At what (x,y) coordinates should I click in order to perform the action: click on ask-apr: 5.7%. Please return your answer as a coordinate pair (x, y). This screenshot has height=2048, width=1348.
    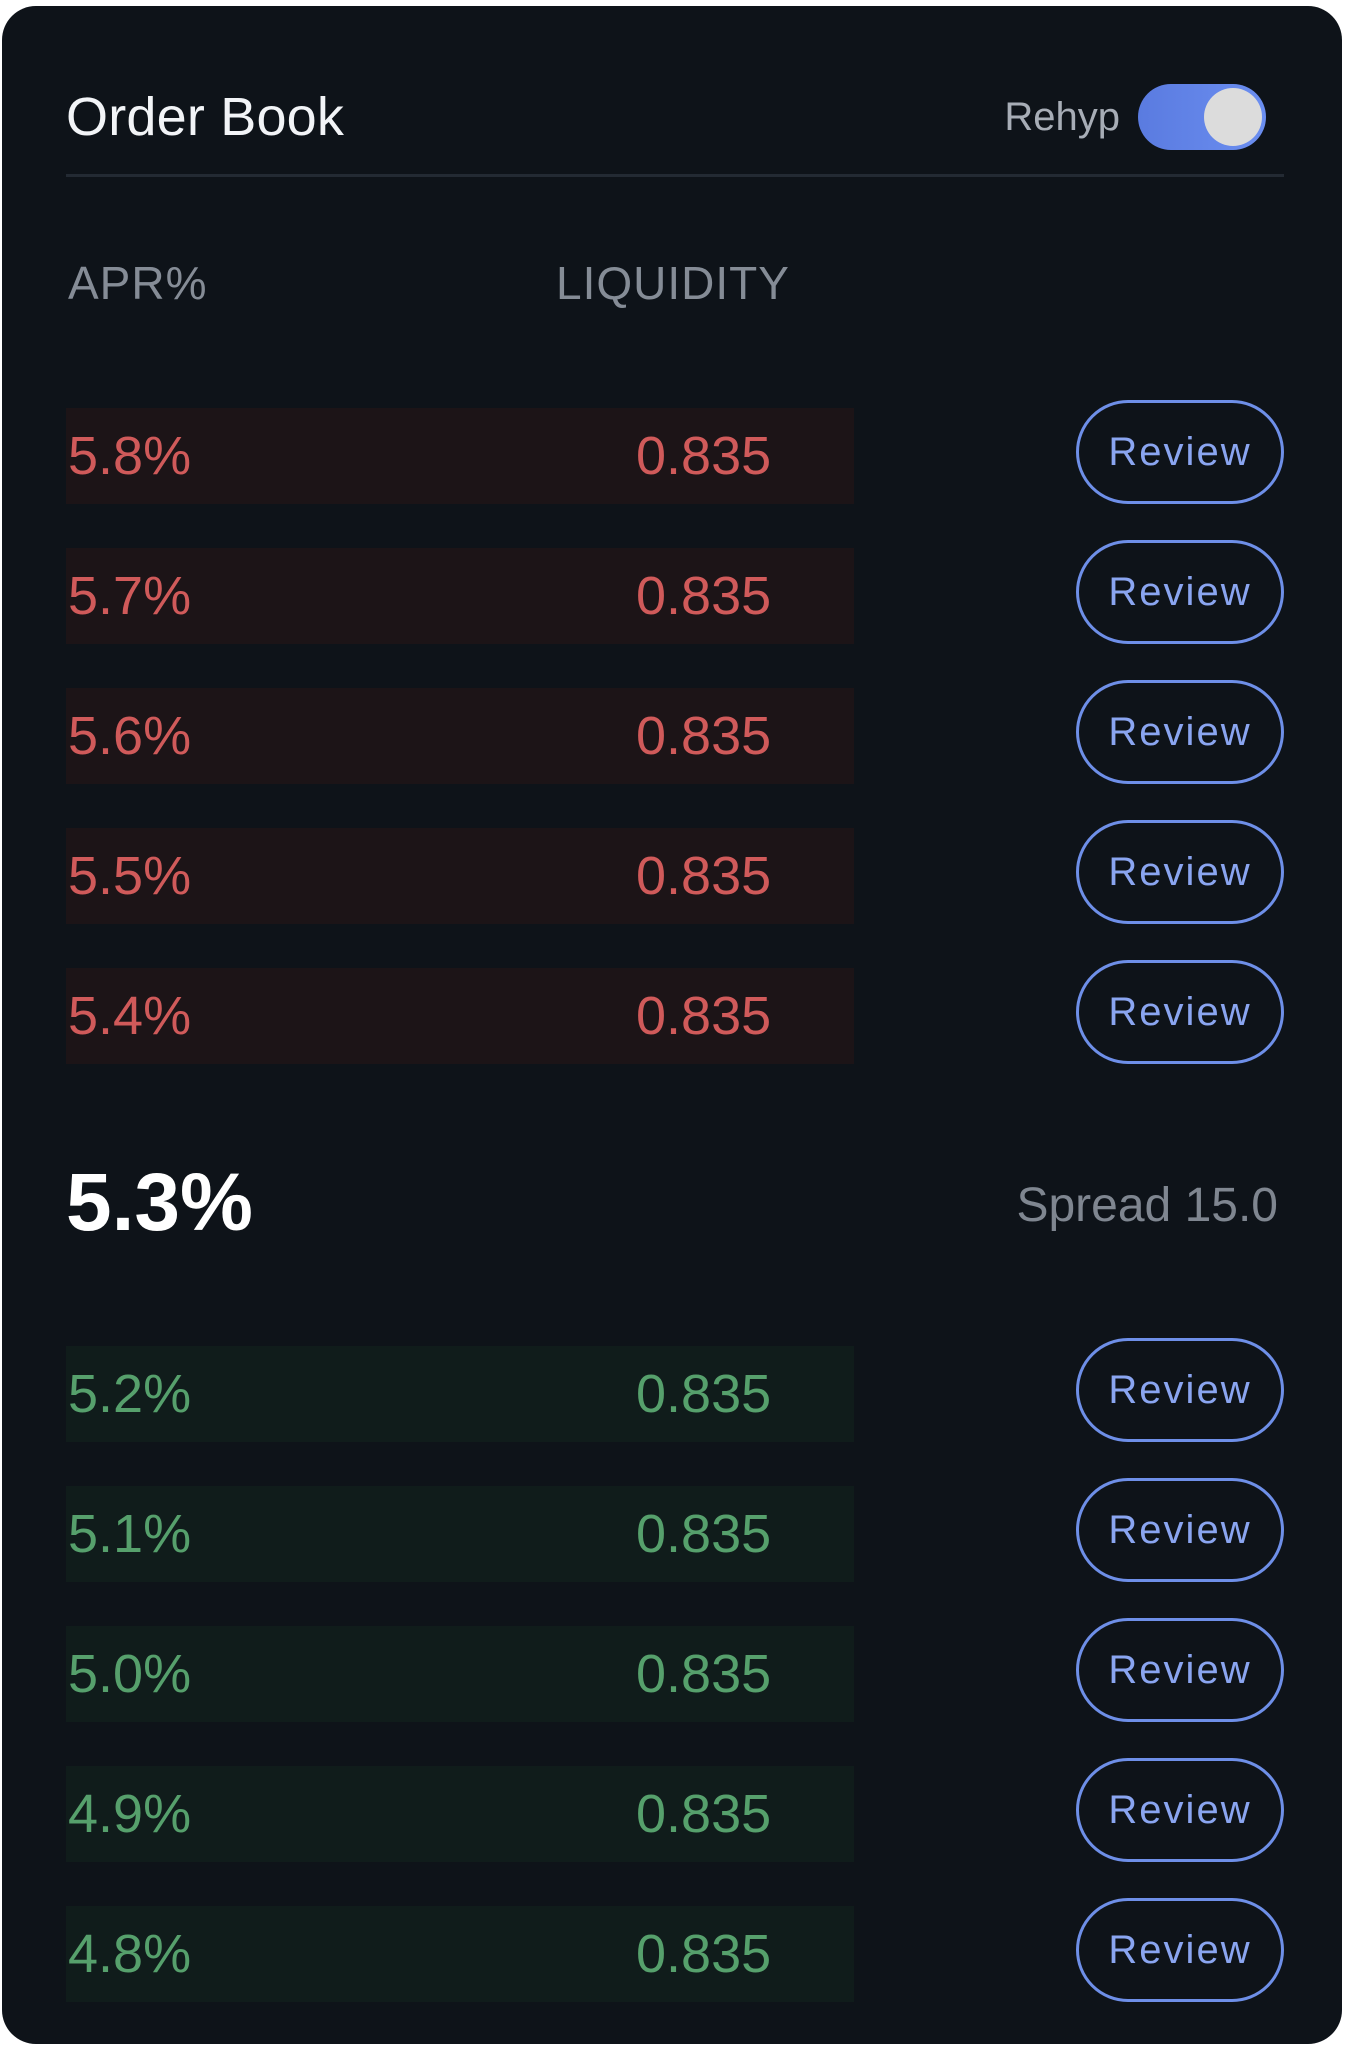
    Looking at the image, I should click on (130, 596).